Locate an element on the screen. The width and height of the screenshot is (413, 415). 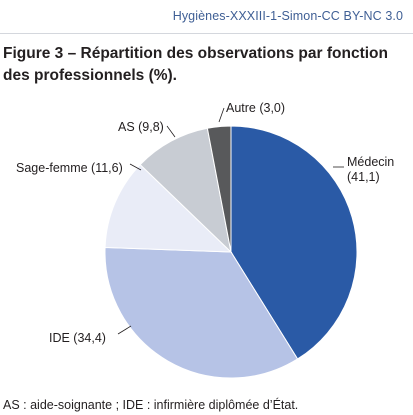
pie-slice-autre is located at coordinates (219, 189).